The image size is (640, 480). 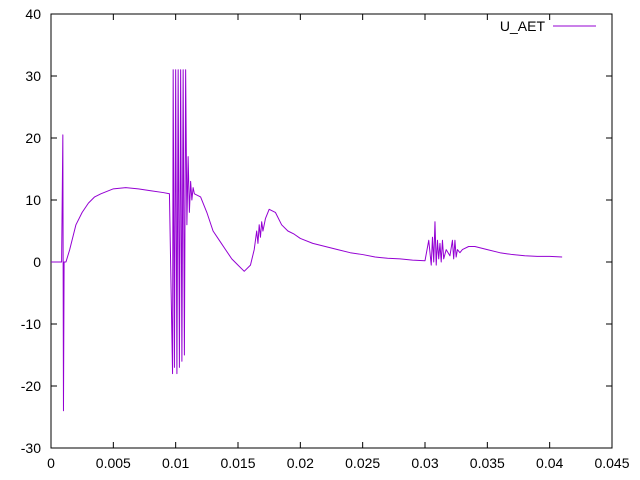 What do you see at coordinates (51, 463) in the screenshot?
I see `x-tick-label: 0` at bounding box center [51, 463].